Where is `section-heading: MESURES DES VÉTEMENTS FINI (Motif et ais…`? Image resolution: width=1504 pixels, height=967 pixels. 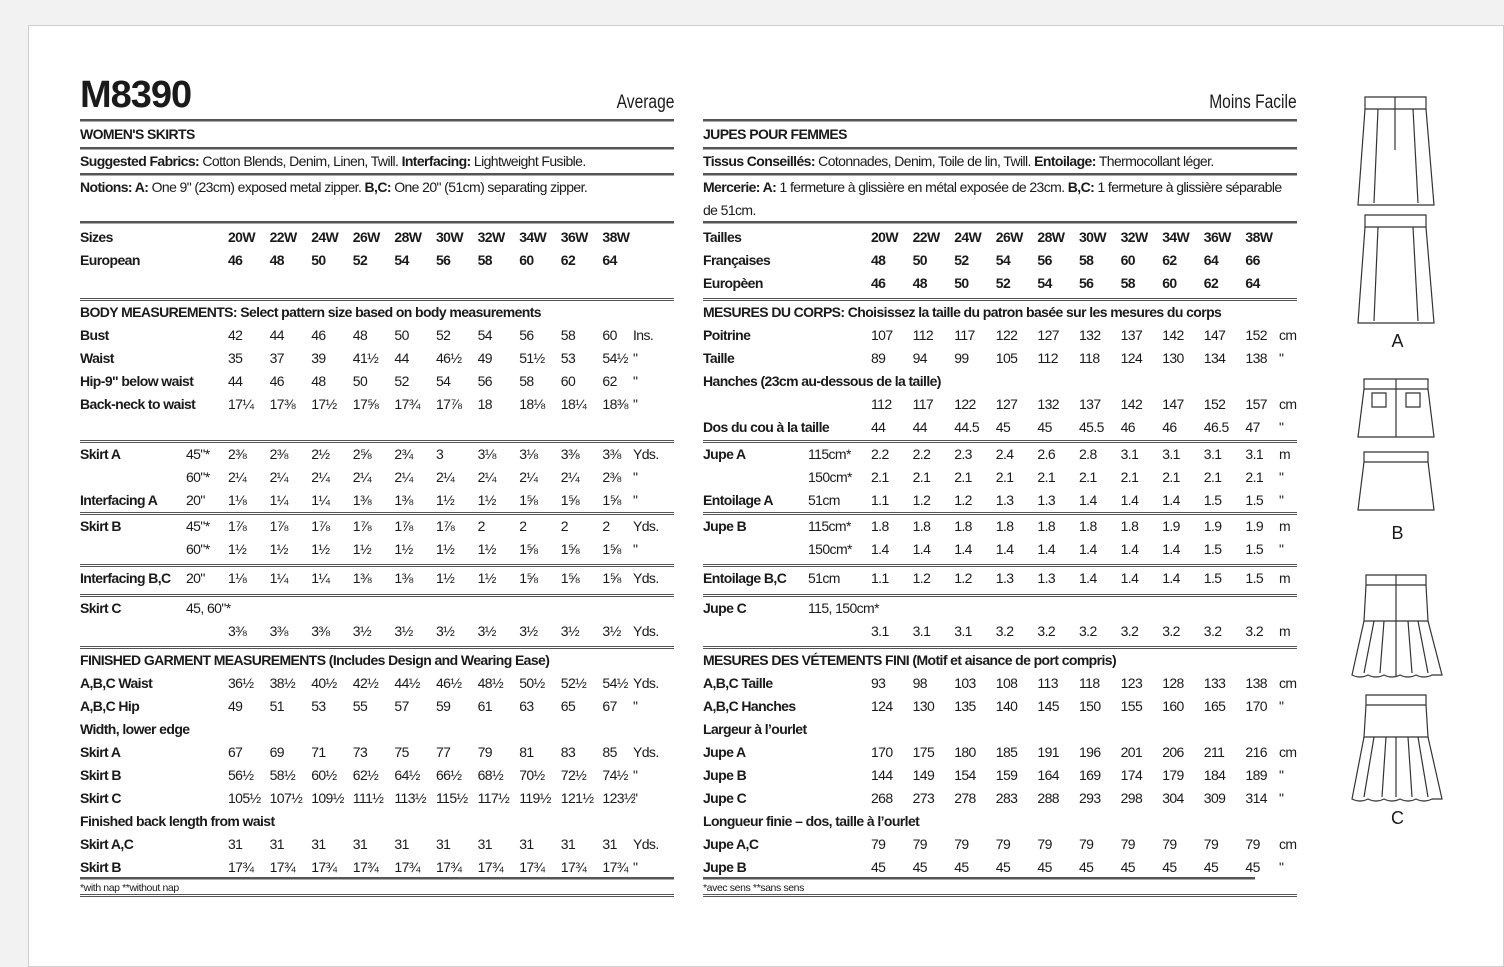 section-heading: MESURES DES VÉTEMENTS FINI (Motif et ais… is located at coordinates (910, 660).